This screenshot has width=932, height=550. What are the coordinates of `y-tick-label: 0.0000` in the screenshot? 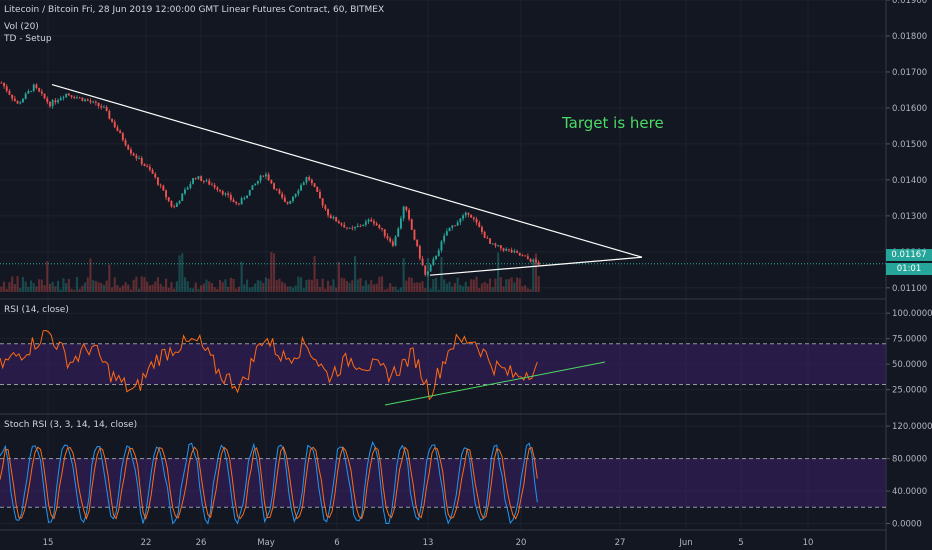 It's located at (907, 525).